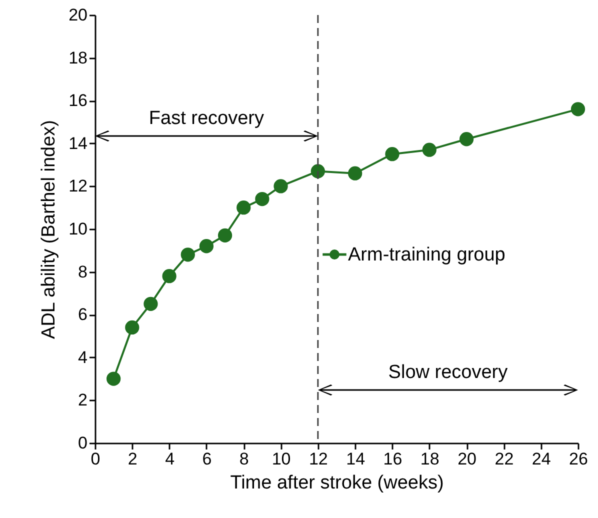 Image resolution: width=598 pixels, height=518 pixels. Describe the element at coordinates (49, 229) in the screenshot. I see `y-axis-title: ADL ability (Barthel index)` at that location.